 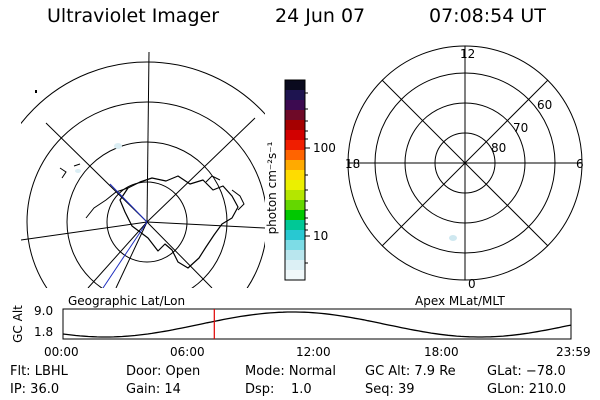 I want to click on observation-time: 07:08:54 UT, so click(x=487, y=16).